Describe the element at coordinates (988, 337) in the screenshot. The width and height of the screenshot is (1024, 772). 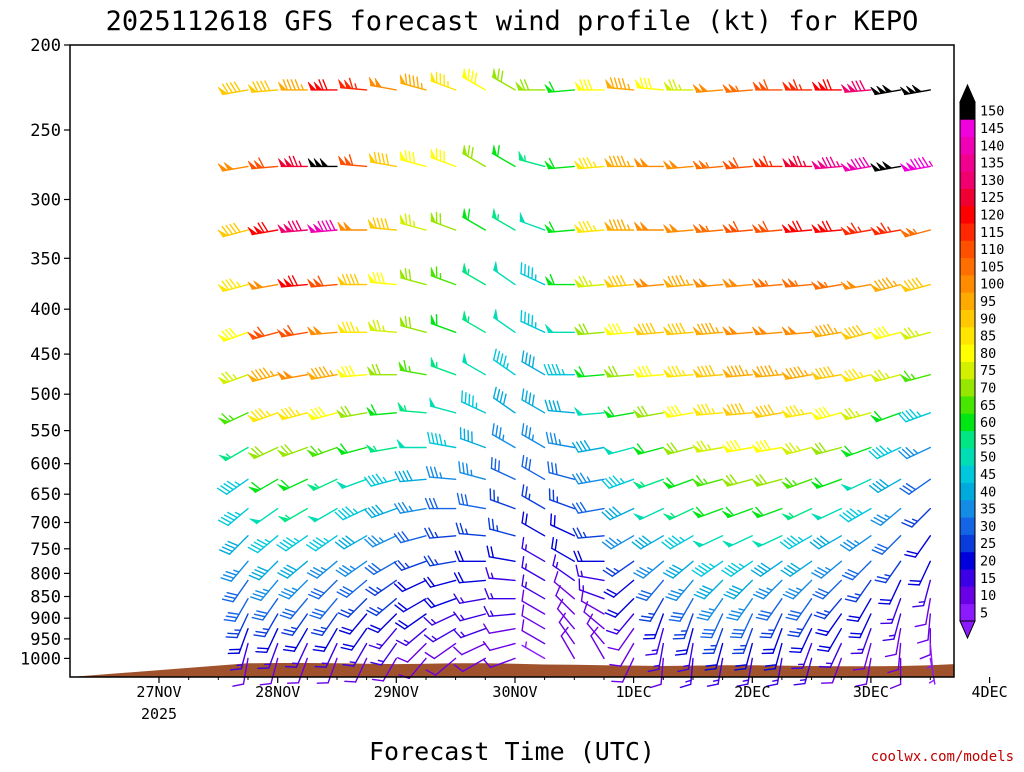
I see `legend-label: 85` at that location.